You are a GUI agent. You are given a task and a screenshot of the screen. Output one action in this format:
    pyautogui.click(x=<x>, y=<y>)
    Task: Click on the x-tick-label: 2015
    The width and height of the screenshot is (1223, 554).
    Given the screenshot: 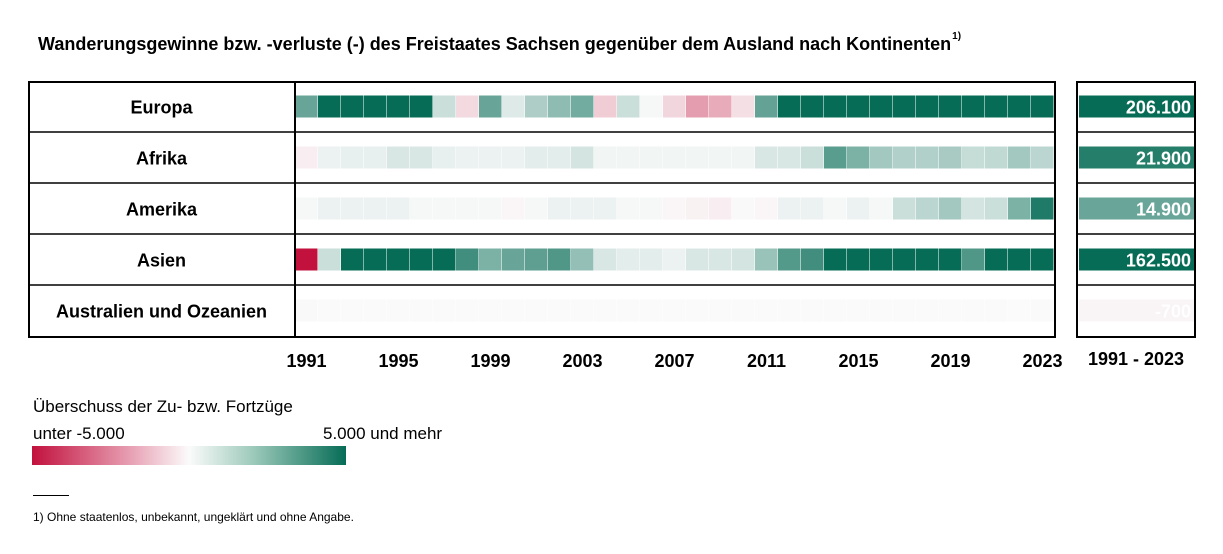 What is the action you would take?
    pyautogui.click(x=858, y=361)
    